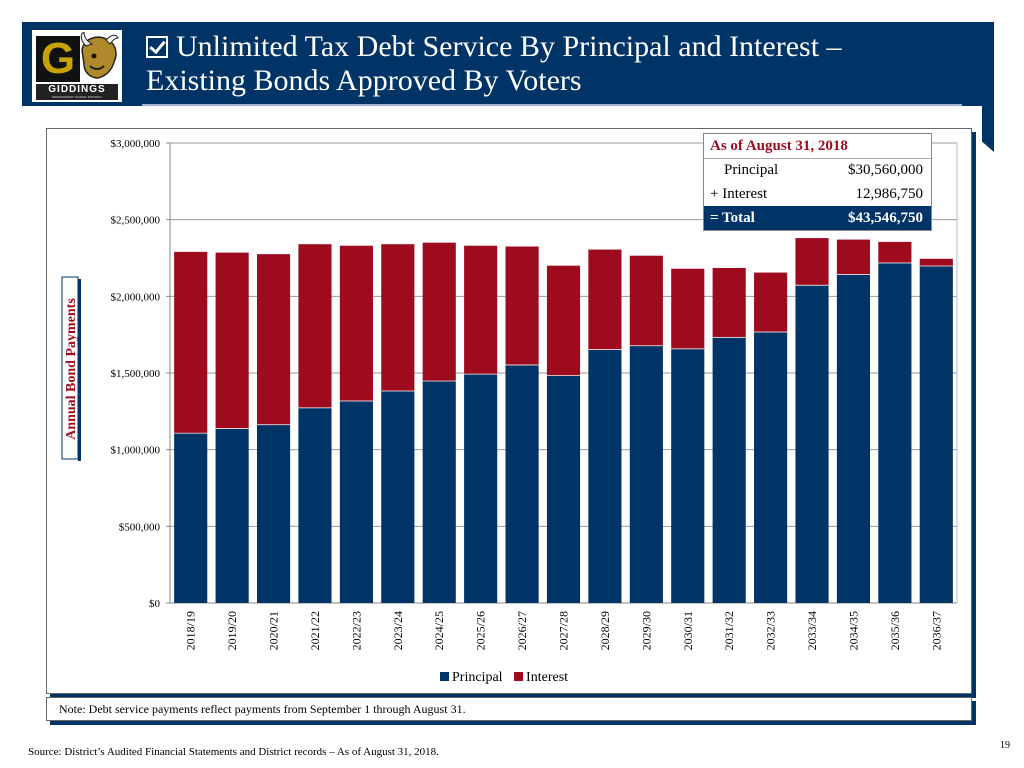  Describe the element at coordinates (356, 630) in the screenshot. I see `x-tick-label: 2022/23` at that location.